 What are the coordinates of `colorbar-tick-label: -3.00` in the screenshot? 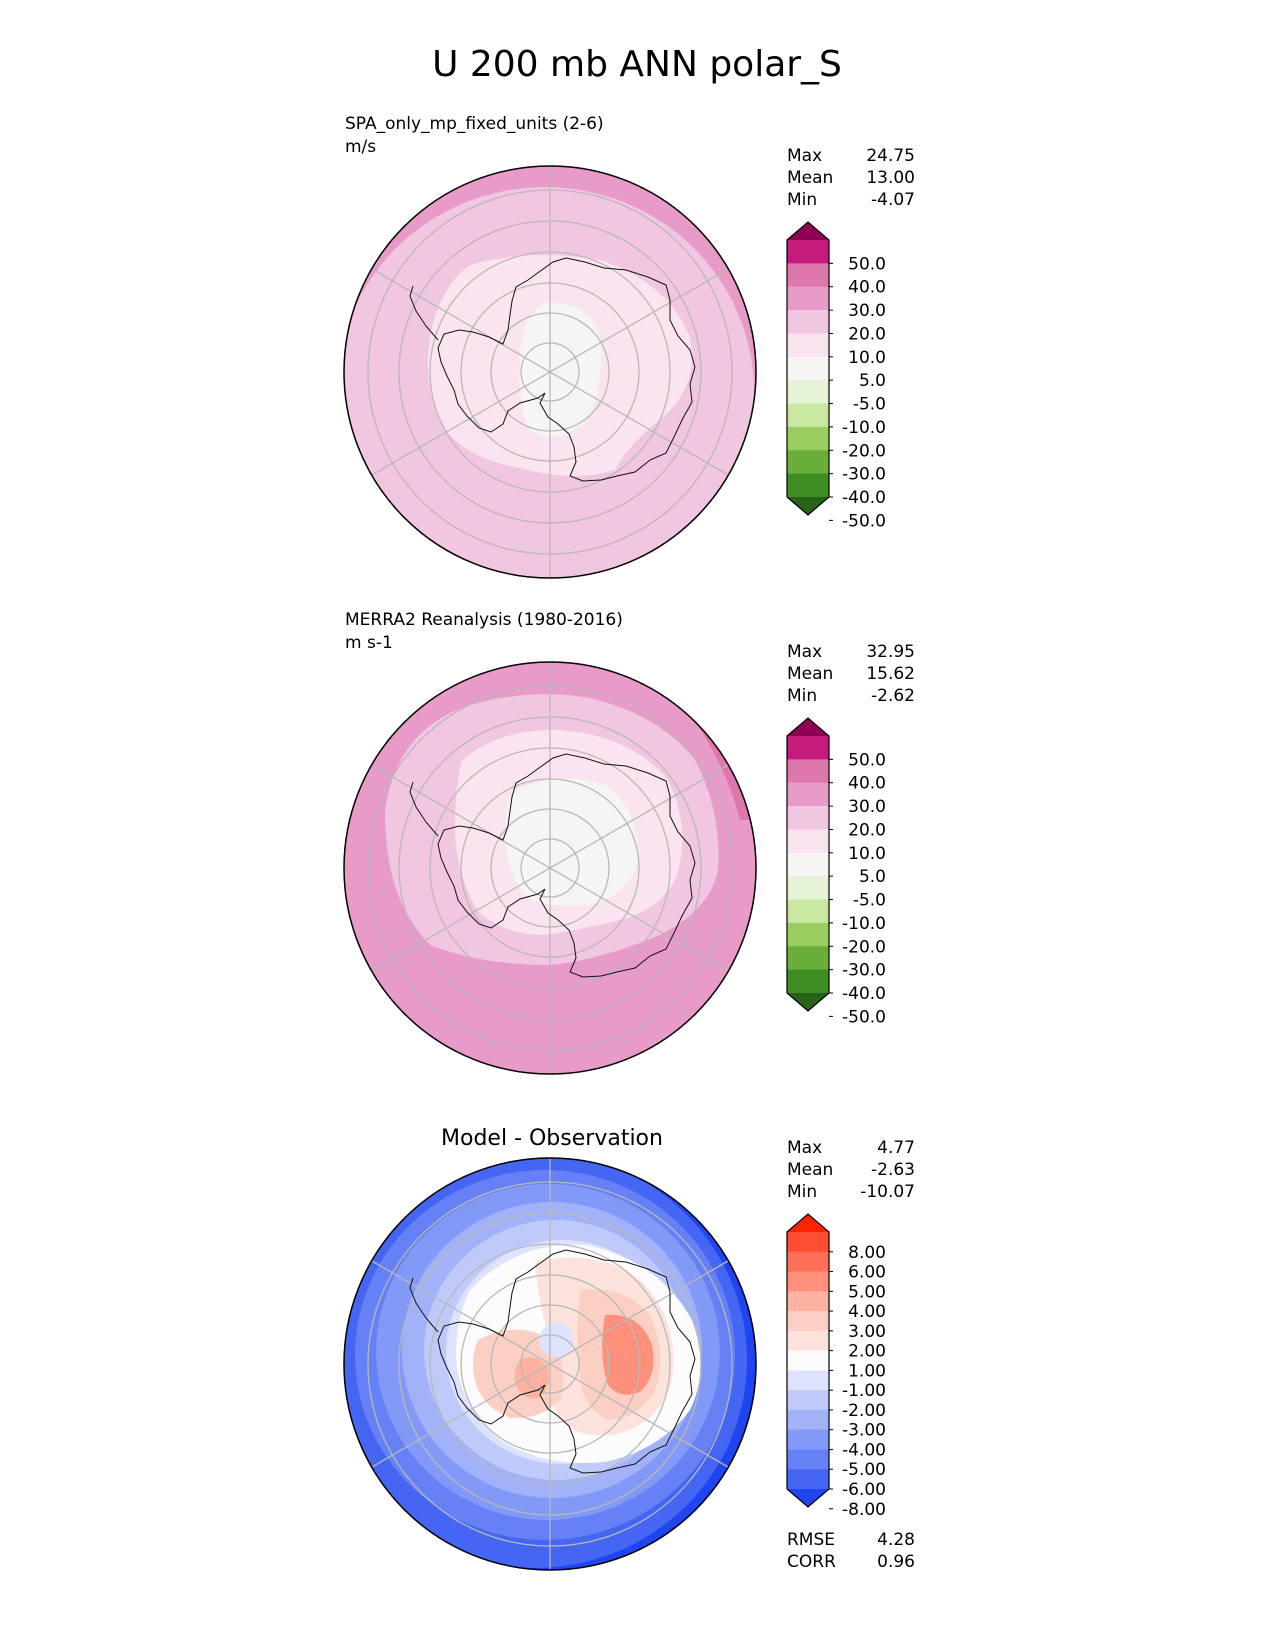 It's located at (864, 1431).